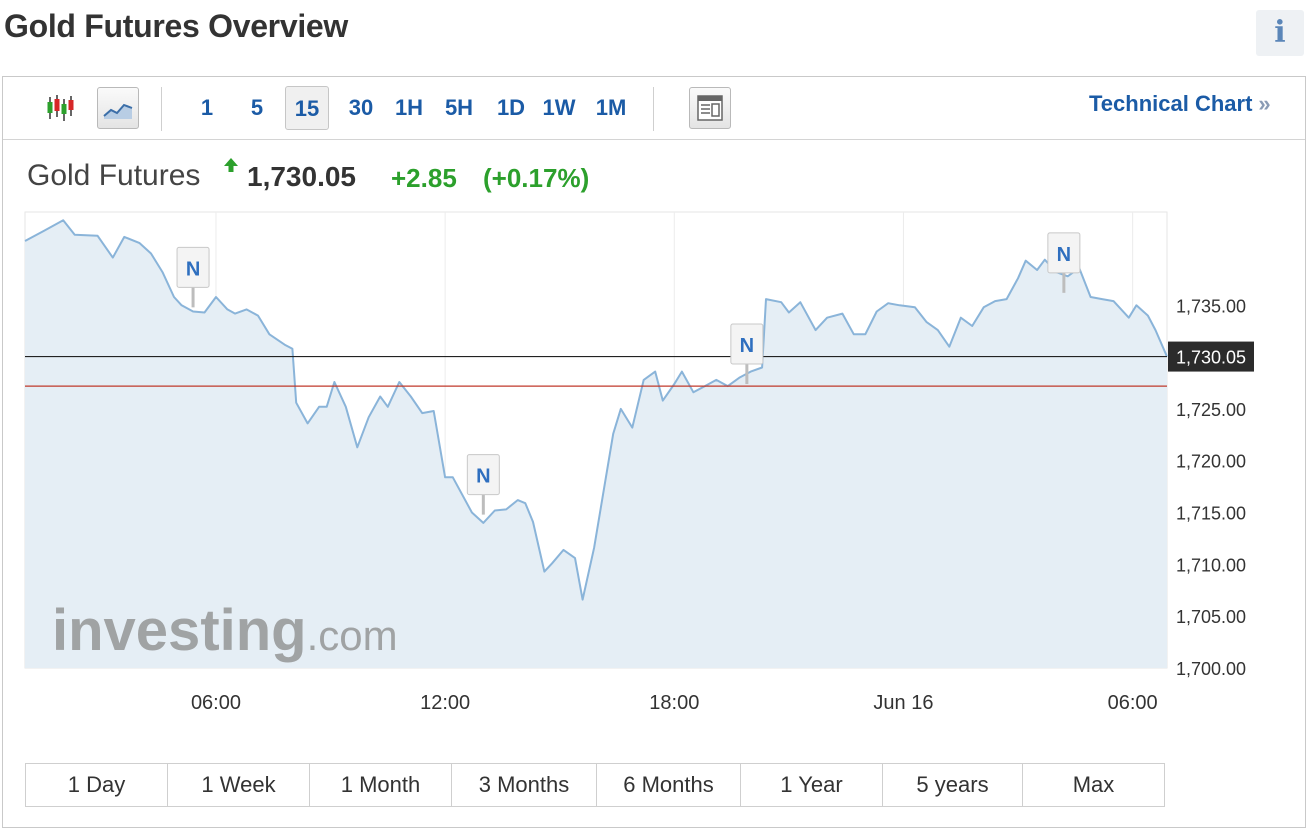 The width and height of the screenshot is (1314, 832). What do you see at coordinates (307, 108) in the screenshot?
I see `interval-15-button: 15` at bounding box center [307, 108].